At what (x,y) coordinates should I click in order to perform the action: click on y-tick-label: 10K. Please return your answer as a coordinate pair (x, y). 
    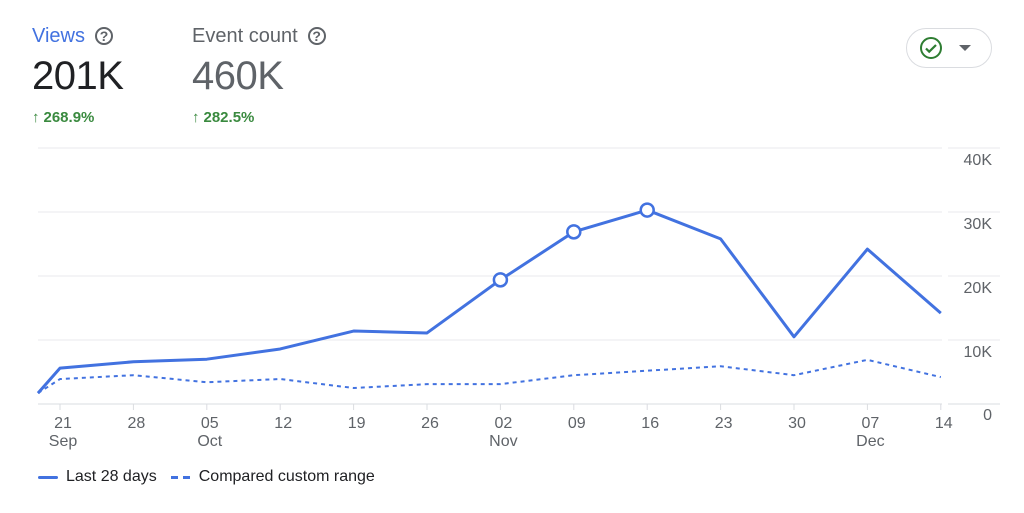
    Looking at the image, I should click on (978, 352).